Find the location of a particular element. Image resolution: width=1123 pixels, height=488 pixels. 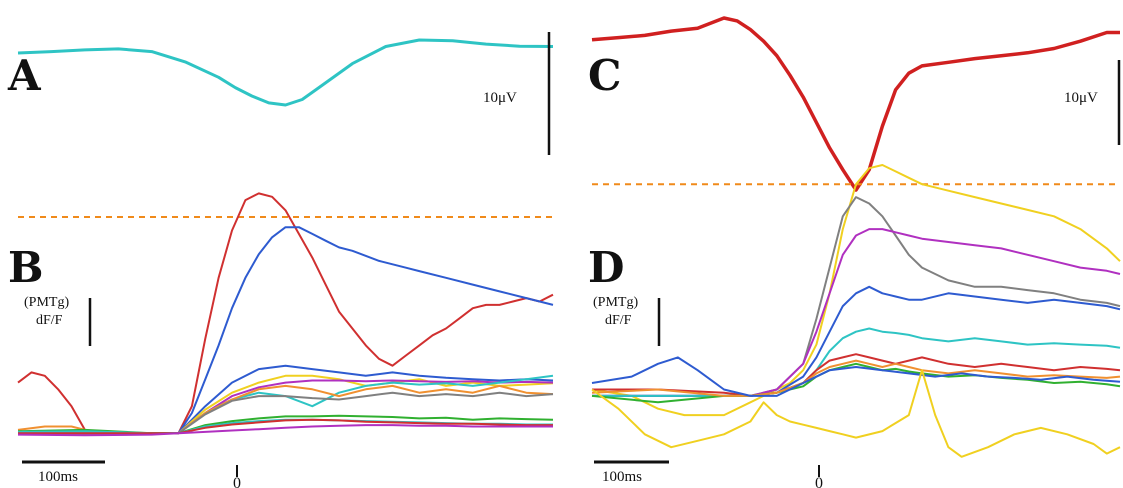

time-scale-label-d: 100ms is located at coordinates (622, 477).